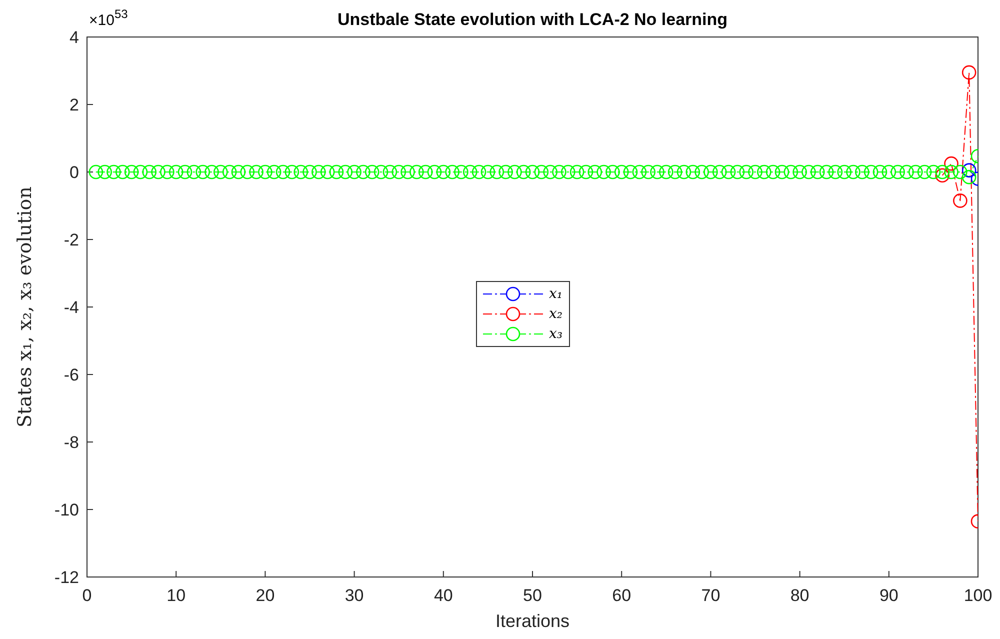 The height and width of the screenshot is (639, 1000). I want to click on y-axis-title: States x₁, x₂, x₃ evolution, so click(25, 307).